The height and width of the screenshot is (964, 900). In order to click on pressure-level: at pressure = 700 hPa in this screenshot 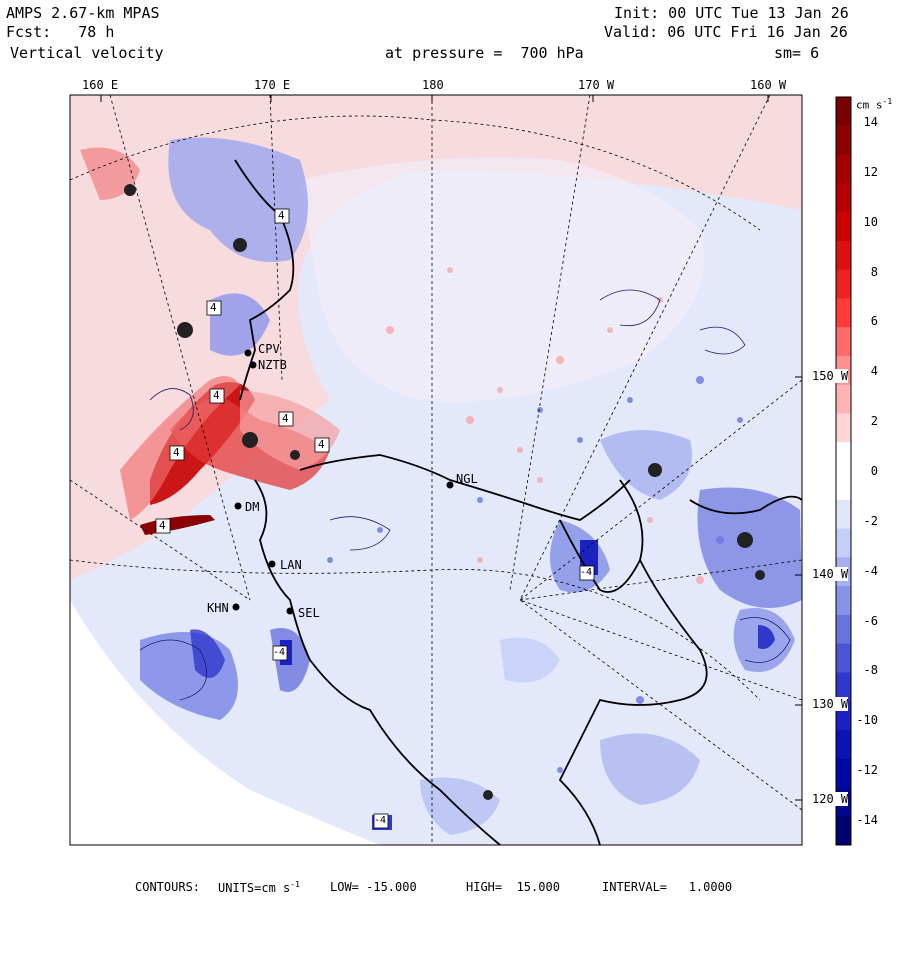, I will do `click(484, 53)`.